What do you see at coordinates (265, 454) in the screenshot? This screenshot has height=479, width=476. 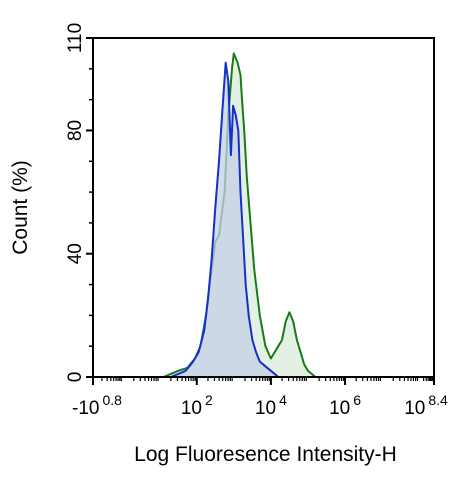 I see `x-axis-title: Log Fluoresence Intensity-H` at bounding box center [265, 454].